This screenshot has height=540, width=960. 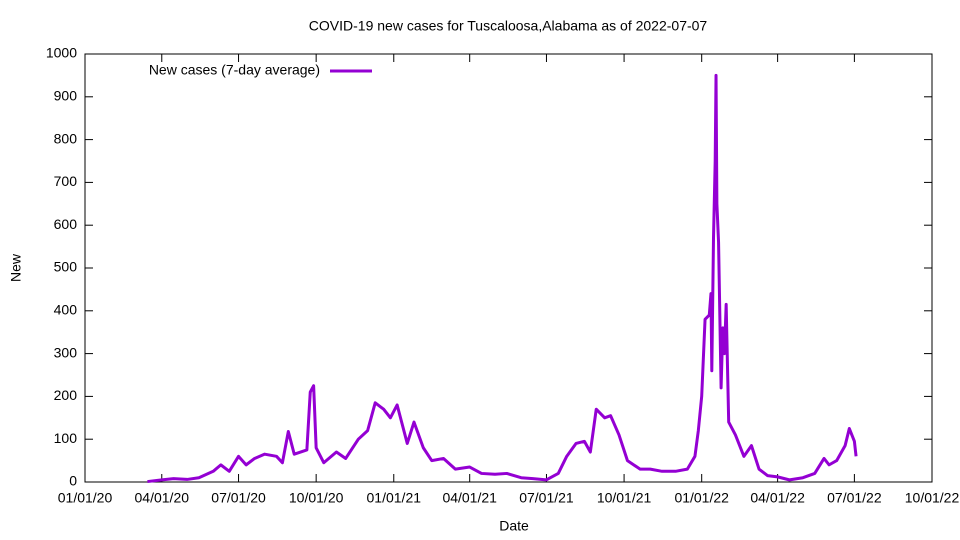 What do you see at coordinates (546, 498) in the screenshot?
I see `x-tick-label: 07/01/21` at bounding box center [546, 498].